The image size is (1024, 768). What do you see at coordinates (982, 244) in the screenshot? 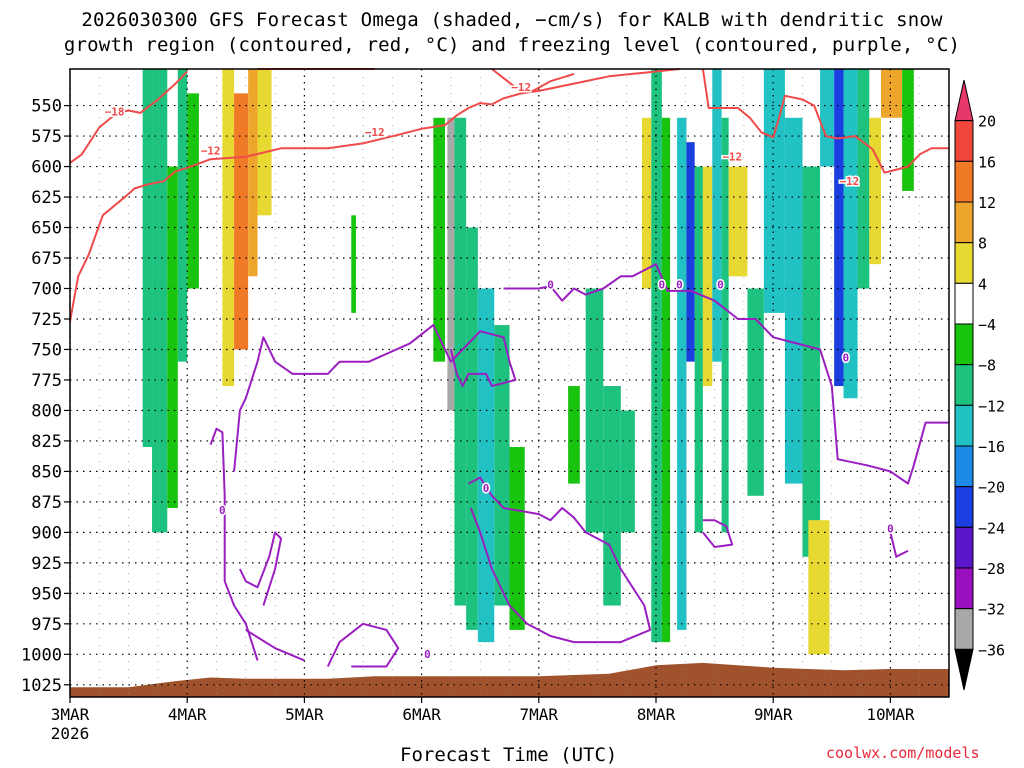
I see `colorbar-label: 8` at bounding box center [982, 244].